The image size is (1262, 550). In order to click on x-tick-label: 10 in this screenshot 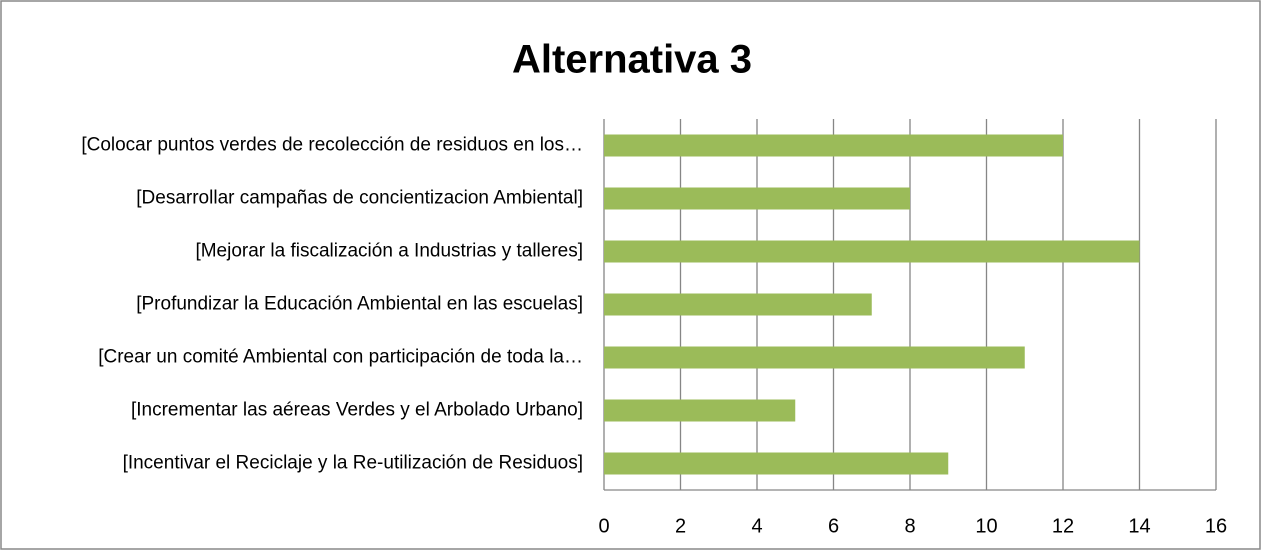, I will do `click(986, 526)`.